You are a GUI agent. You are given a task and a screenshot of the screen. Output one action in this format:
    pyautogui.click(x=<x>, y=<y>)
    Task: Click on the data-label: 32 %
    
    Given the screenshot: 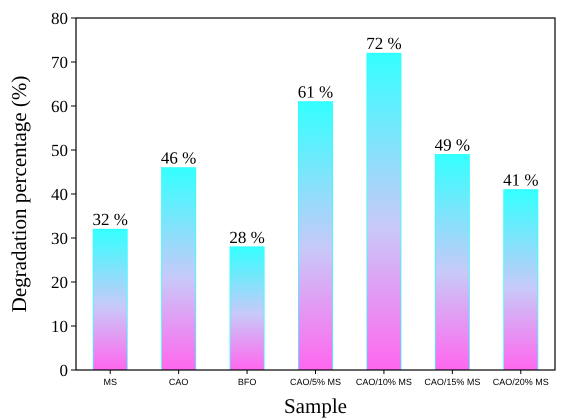 What is the action you would take?
    pyautogui.click(x=110, y=220)
    